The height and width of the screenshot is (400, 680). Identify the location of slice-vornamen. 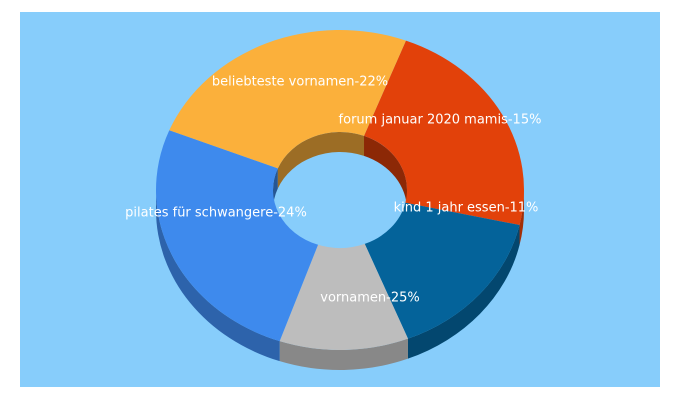
(237, 236).